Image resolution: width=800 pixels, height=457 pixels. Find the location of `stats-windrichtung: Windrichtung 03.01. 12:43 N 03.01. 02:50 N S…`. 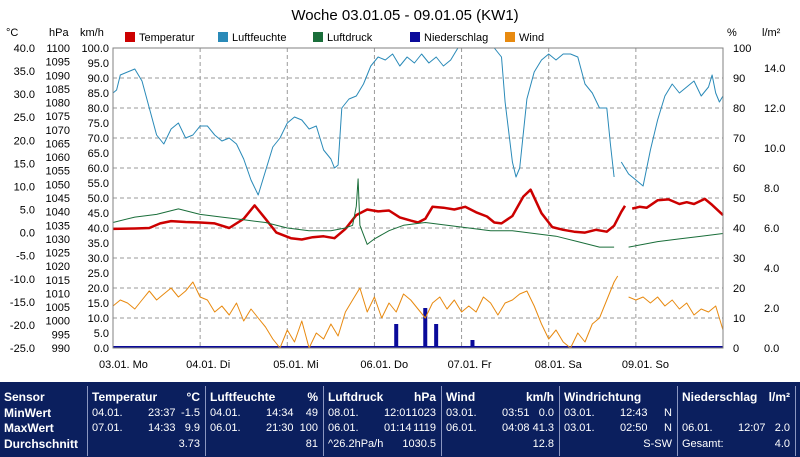

stats-windrichtung: Windrichtung 03.01. 12:43 N 03.01. 02:50 N S… is located at coordinates (618, 419).